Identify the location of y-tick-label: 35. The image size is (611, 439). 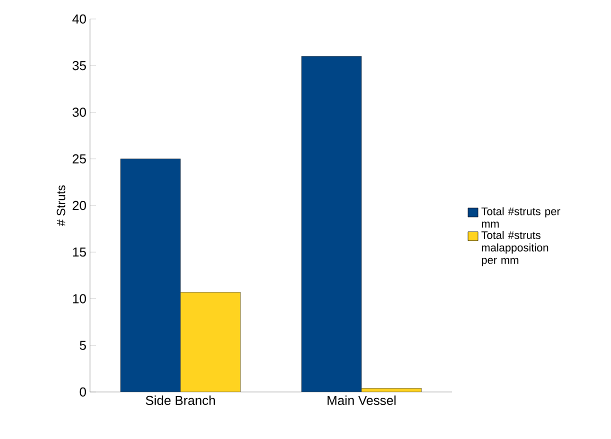
(79, 65).